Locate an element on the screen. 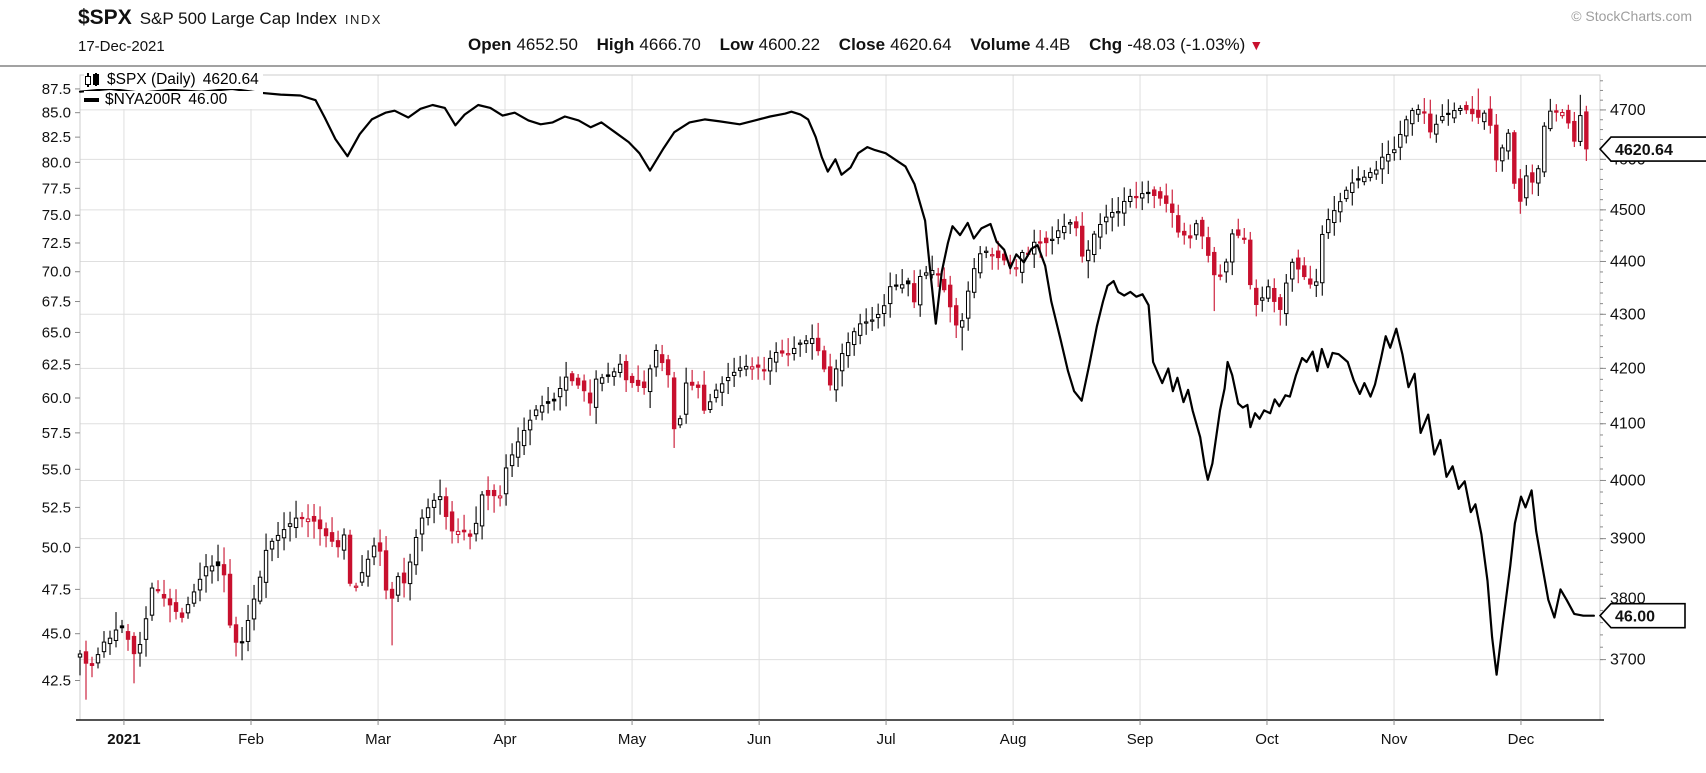  chart-legend: $SPX (Daily) 4620.64 $NYA200R 46.00 is located at coordinates (173, 91).